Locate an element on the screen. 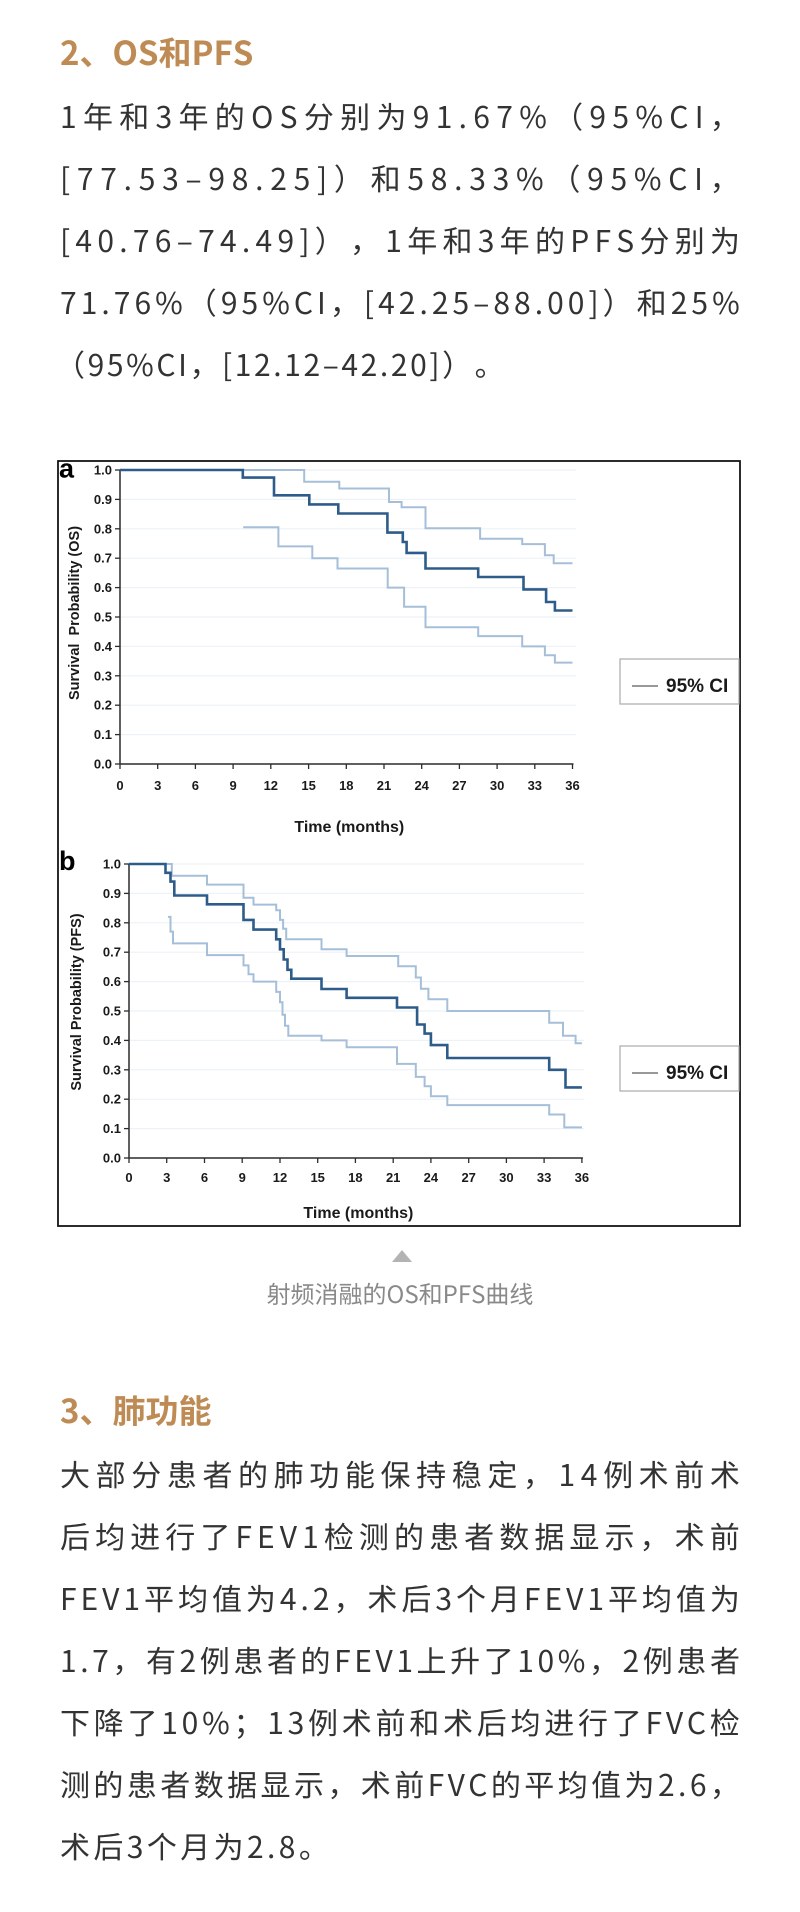 This screenshot has height=1912, width=800. svg-text: Survival Probability (OS) is located at coordinates (75, 613).